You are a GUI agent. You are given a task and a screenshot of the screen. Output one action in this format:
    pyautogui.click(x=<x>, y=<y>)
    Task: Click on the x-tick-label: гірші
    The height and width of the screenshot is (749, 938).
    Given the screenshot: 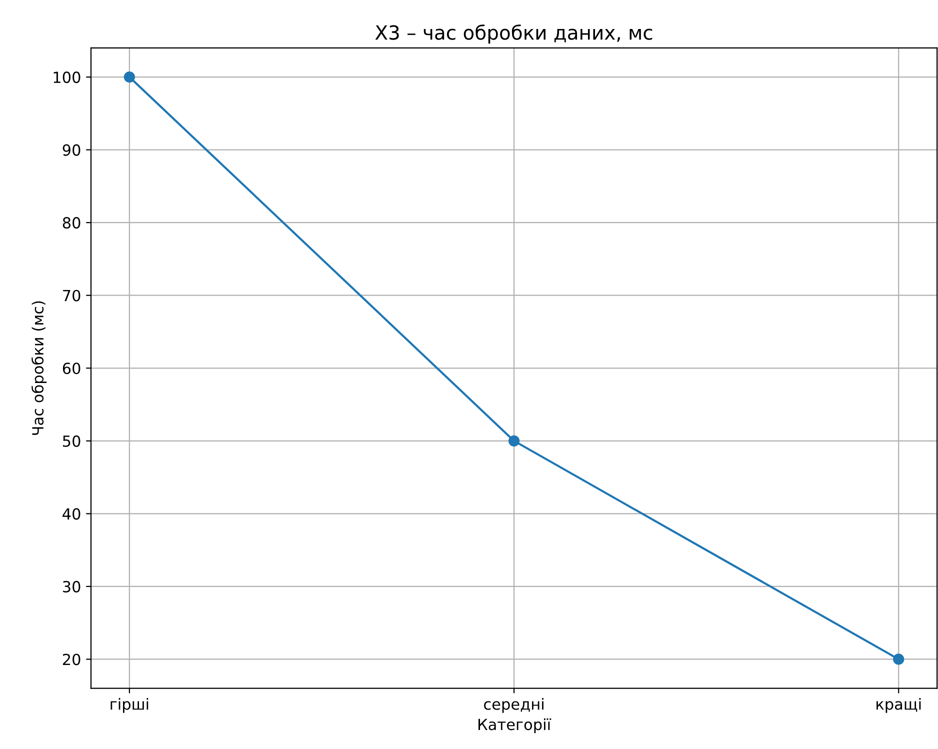 What is the action you would take?
    pyautogui.click(x=129, y=705)
    